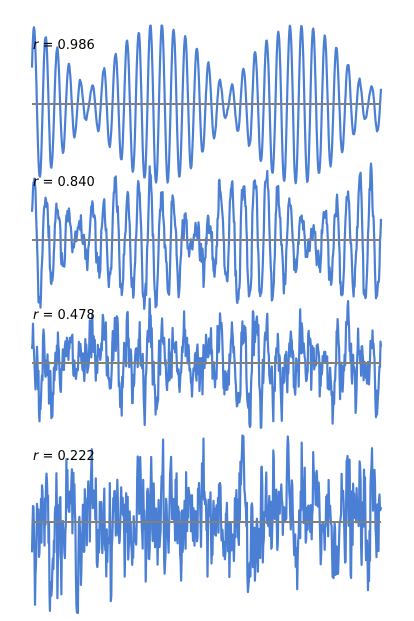  Describe the element at coordinates (64, 182) in the screenshot. I see `correlation-label: r = 0.840` at that location.